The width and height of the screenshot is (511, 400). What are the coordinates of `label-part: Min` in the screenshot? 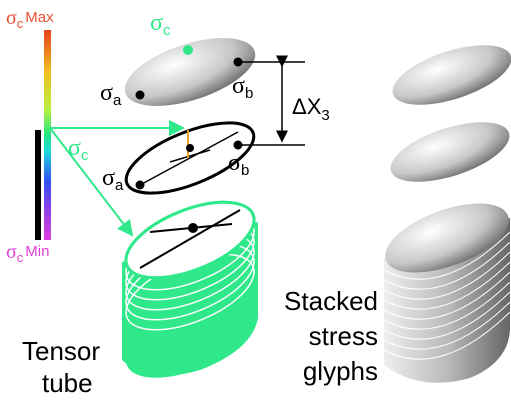 It's located at (37, 251).